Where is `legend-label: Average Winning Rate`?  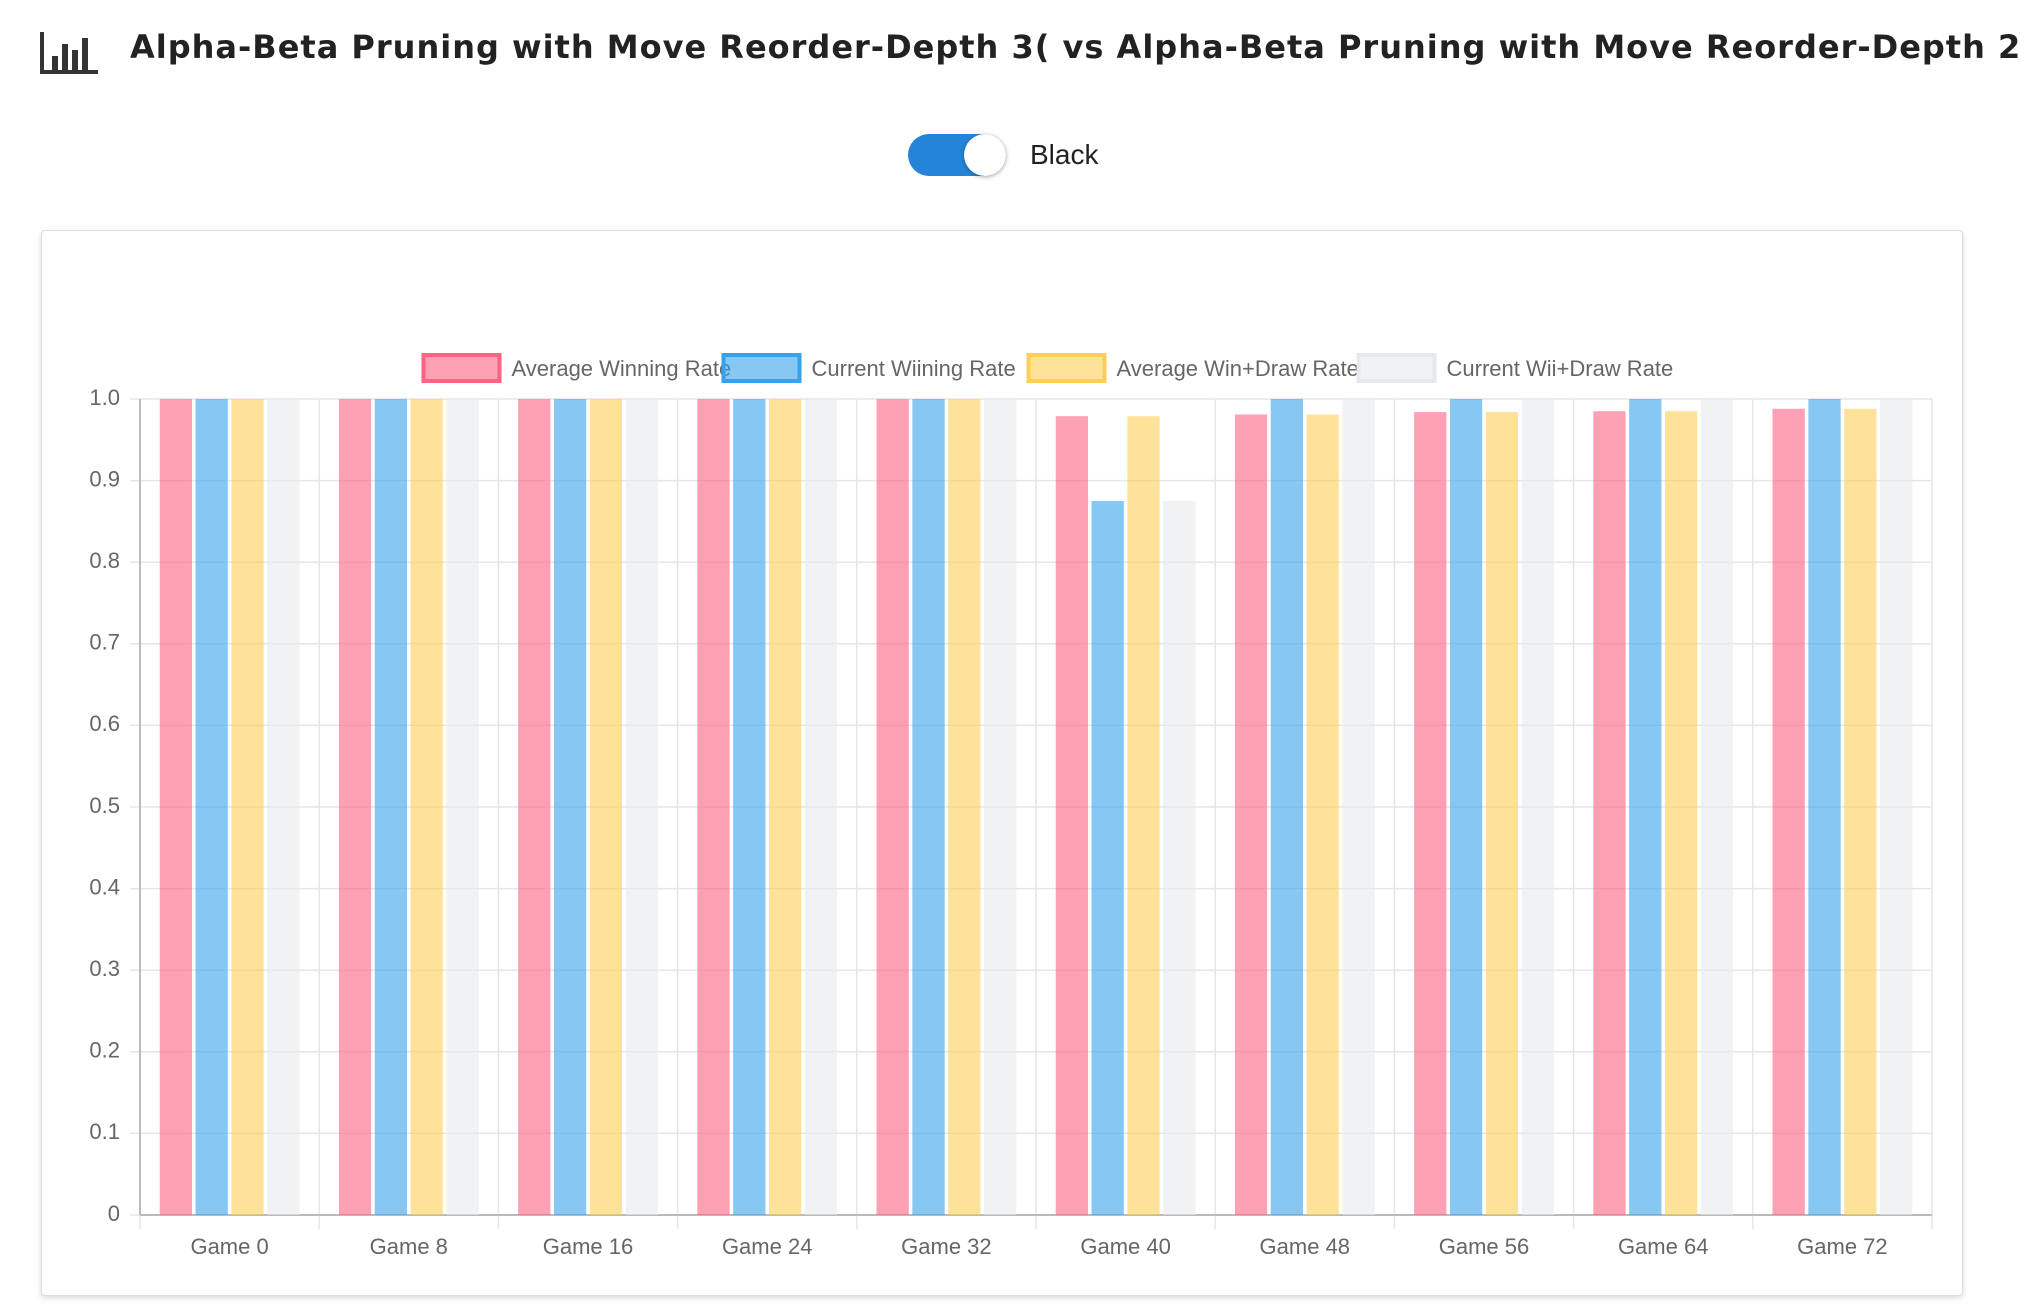 legend-label: Average Winning Rate is located at coordinates (622, 368).